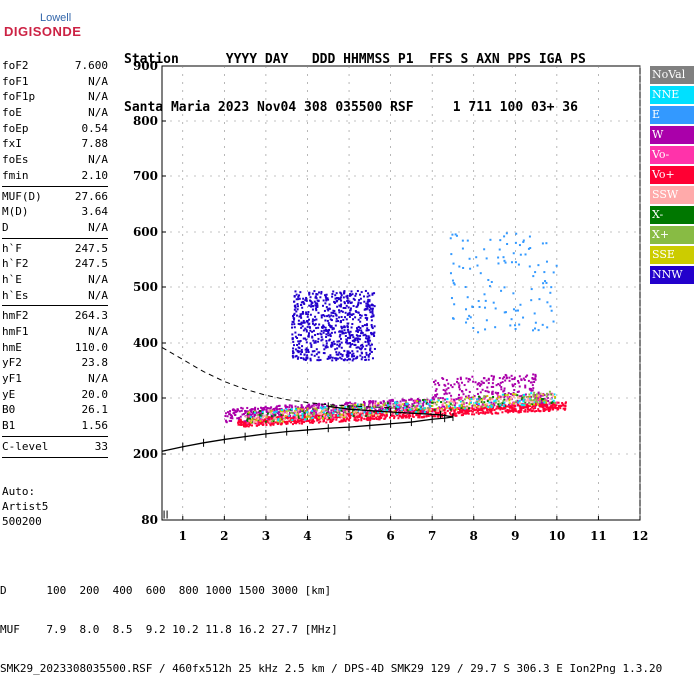  Describe the element at coordinates (55, 280) in the screenshot. I see `param-row: h`E N/A` at that location.